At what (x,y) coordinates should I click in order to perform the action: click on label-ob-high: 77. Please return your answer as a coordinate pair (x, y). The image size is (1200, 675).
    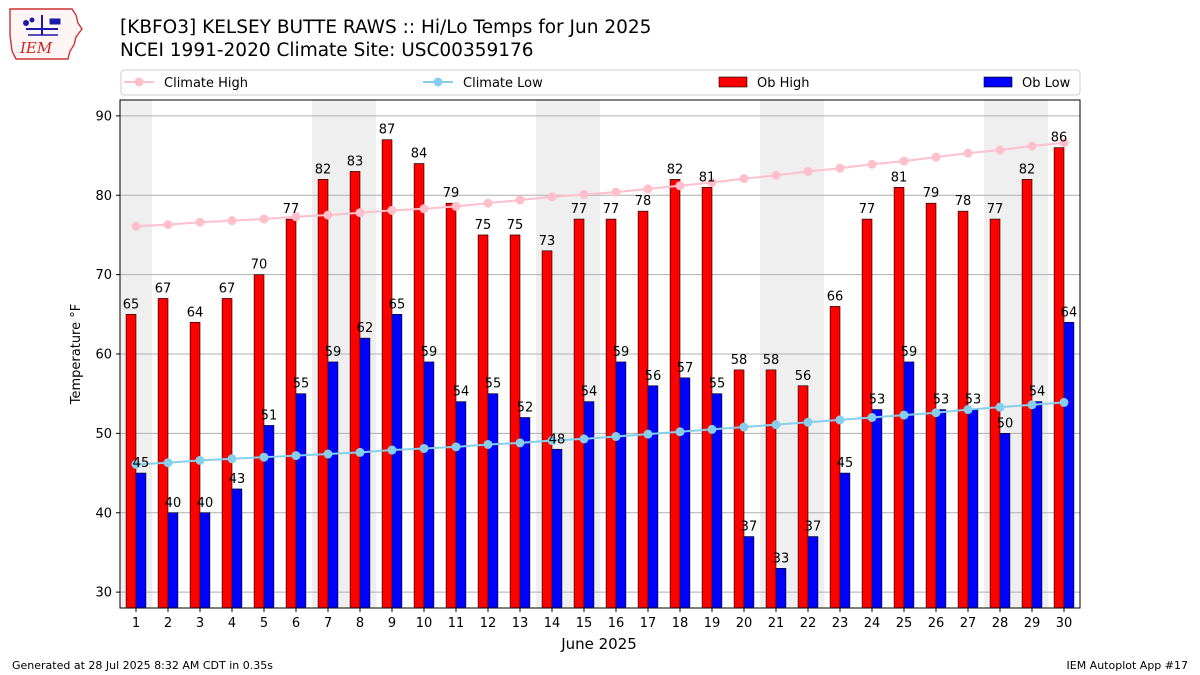
    Looking at the image, I should click on (995, 209).